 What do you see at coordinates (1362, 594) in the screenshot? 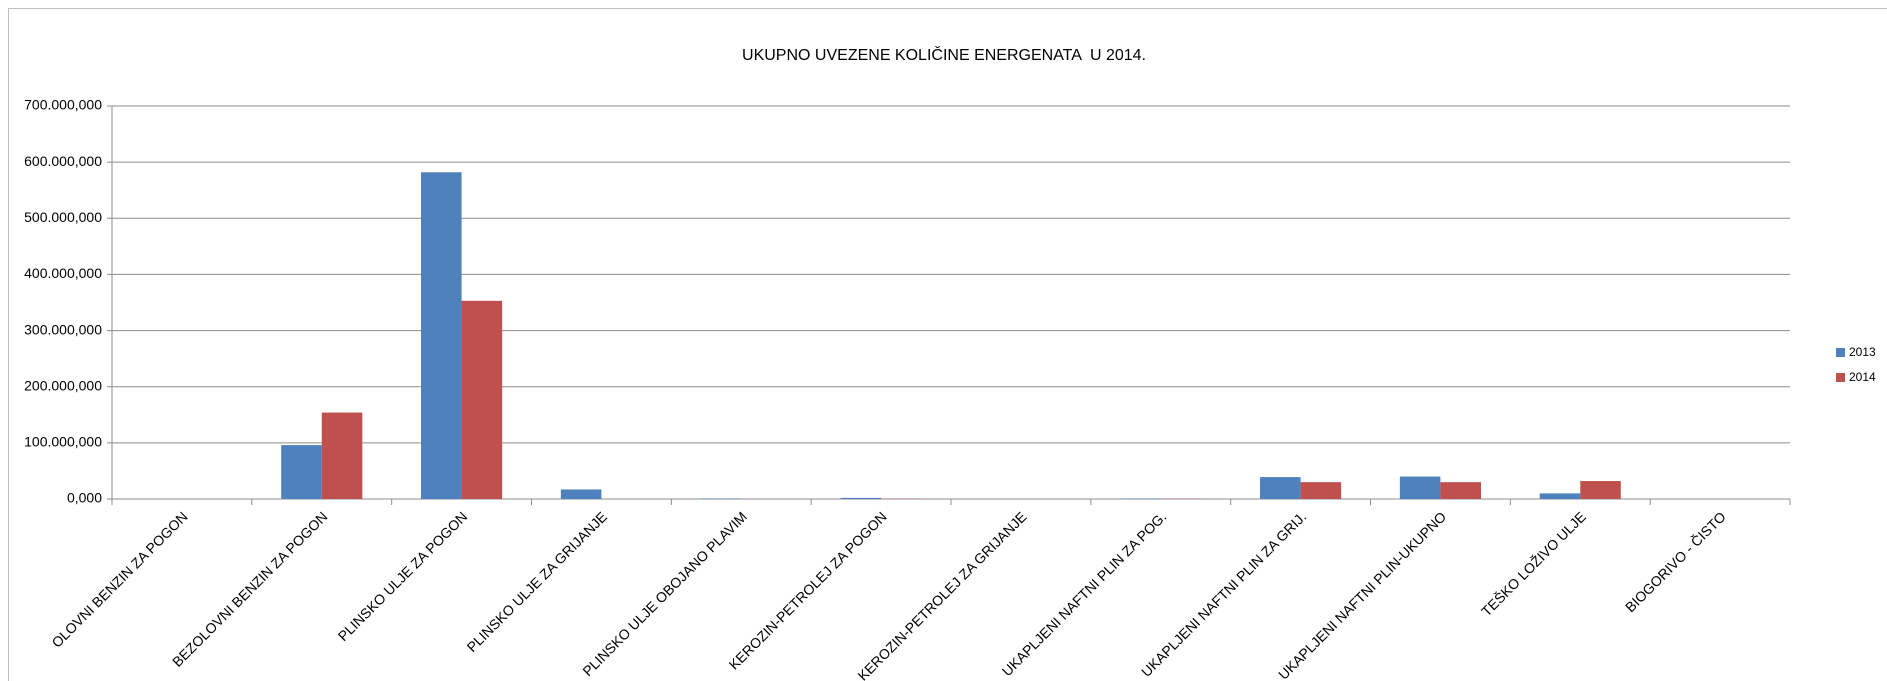
I see `x-tick-label: UKAPLJENI NAFTNI PLIN-UKUPNO` at bounding box center [1362, 594].